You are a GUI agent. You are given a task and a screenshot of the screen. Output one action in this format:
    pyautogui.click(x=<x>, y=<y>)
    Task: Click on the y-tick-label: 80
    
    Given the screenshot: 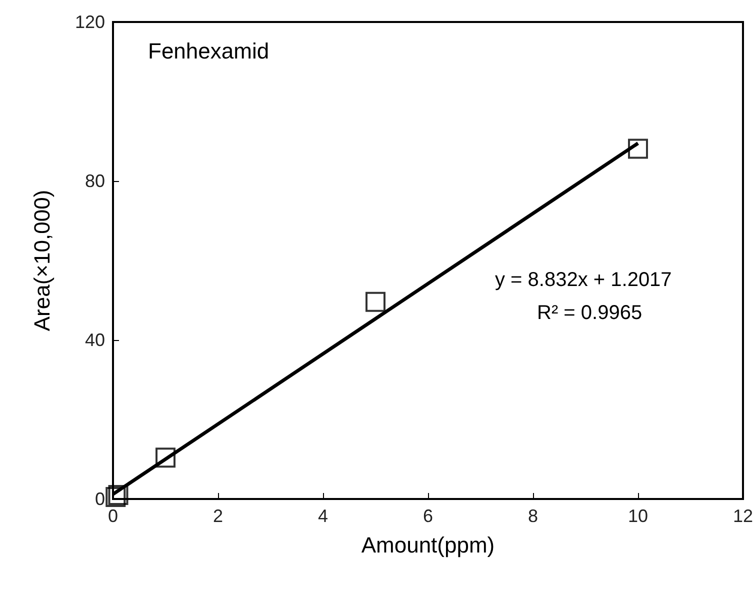 What is the action you would take?
    pyautogui.click(x=94, y=181)
    